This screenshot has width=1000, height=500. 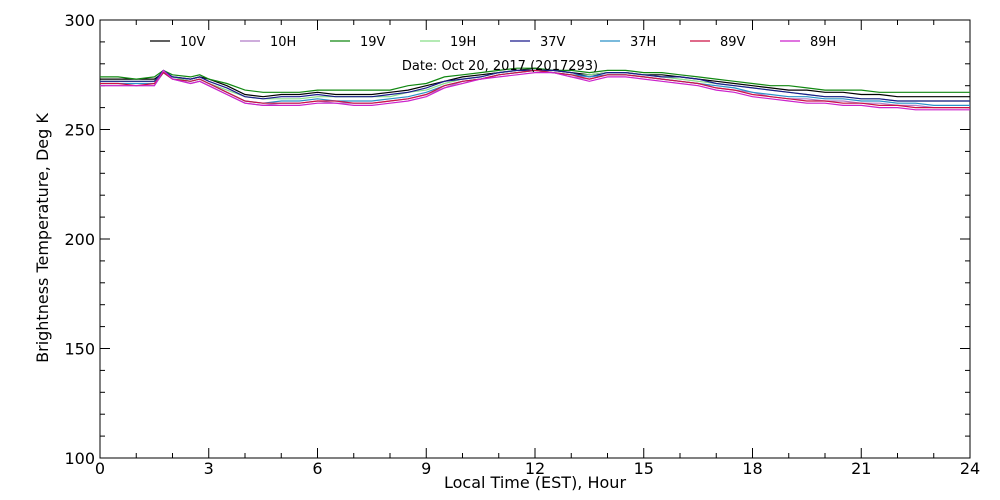 I want to click on y-tick-label: 150, so click(x=79, y=349).